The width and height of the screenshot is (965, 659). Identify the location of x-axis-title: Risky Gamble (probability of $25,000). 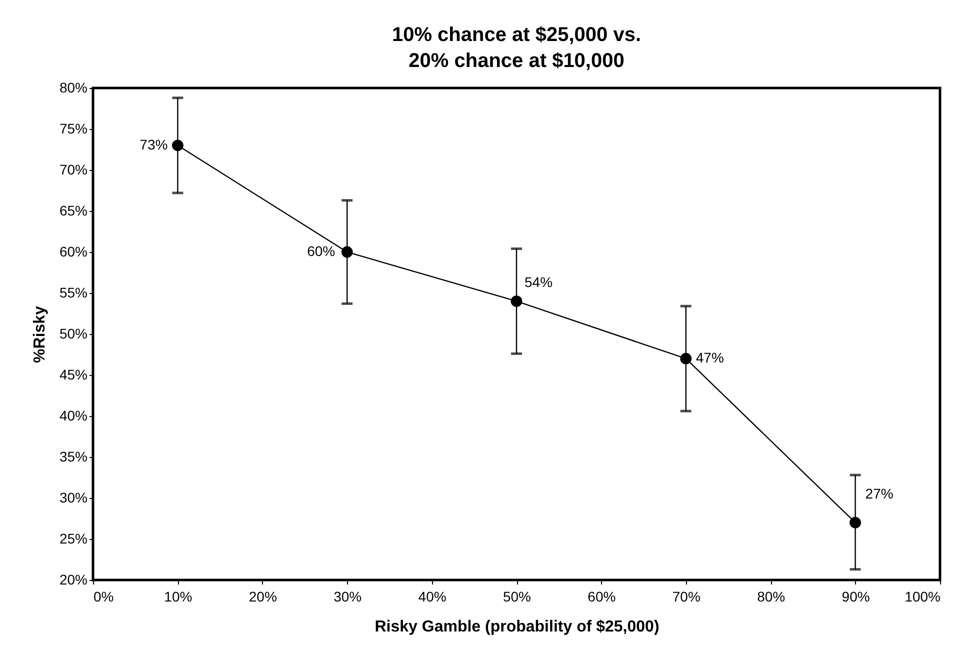
(517, 627).